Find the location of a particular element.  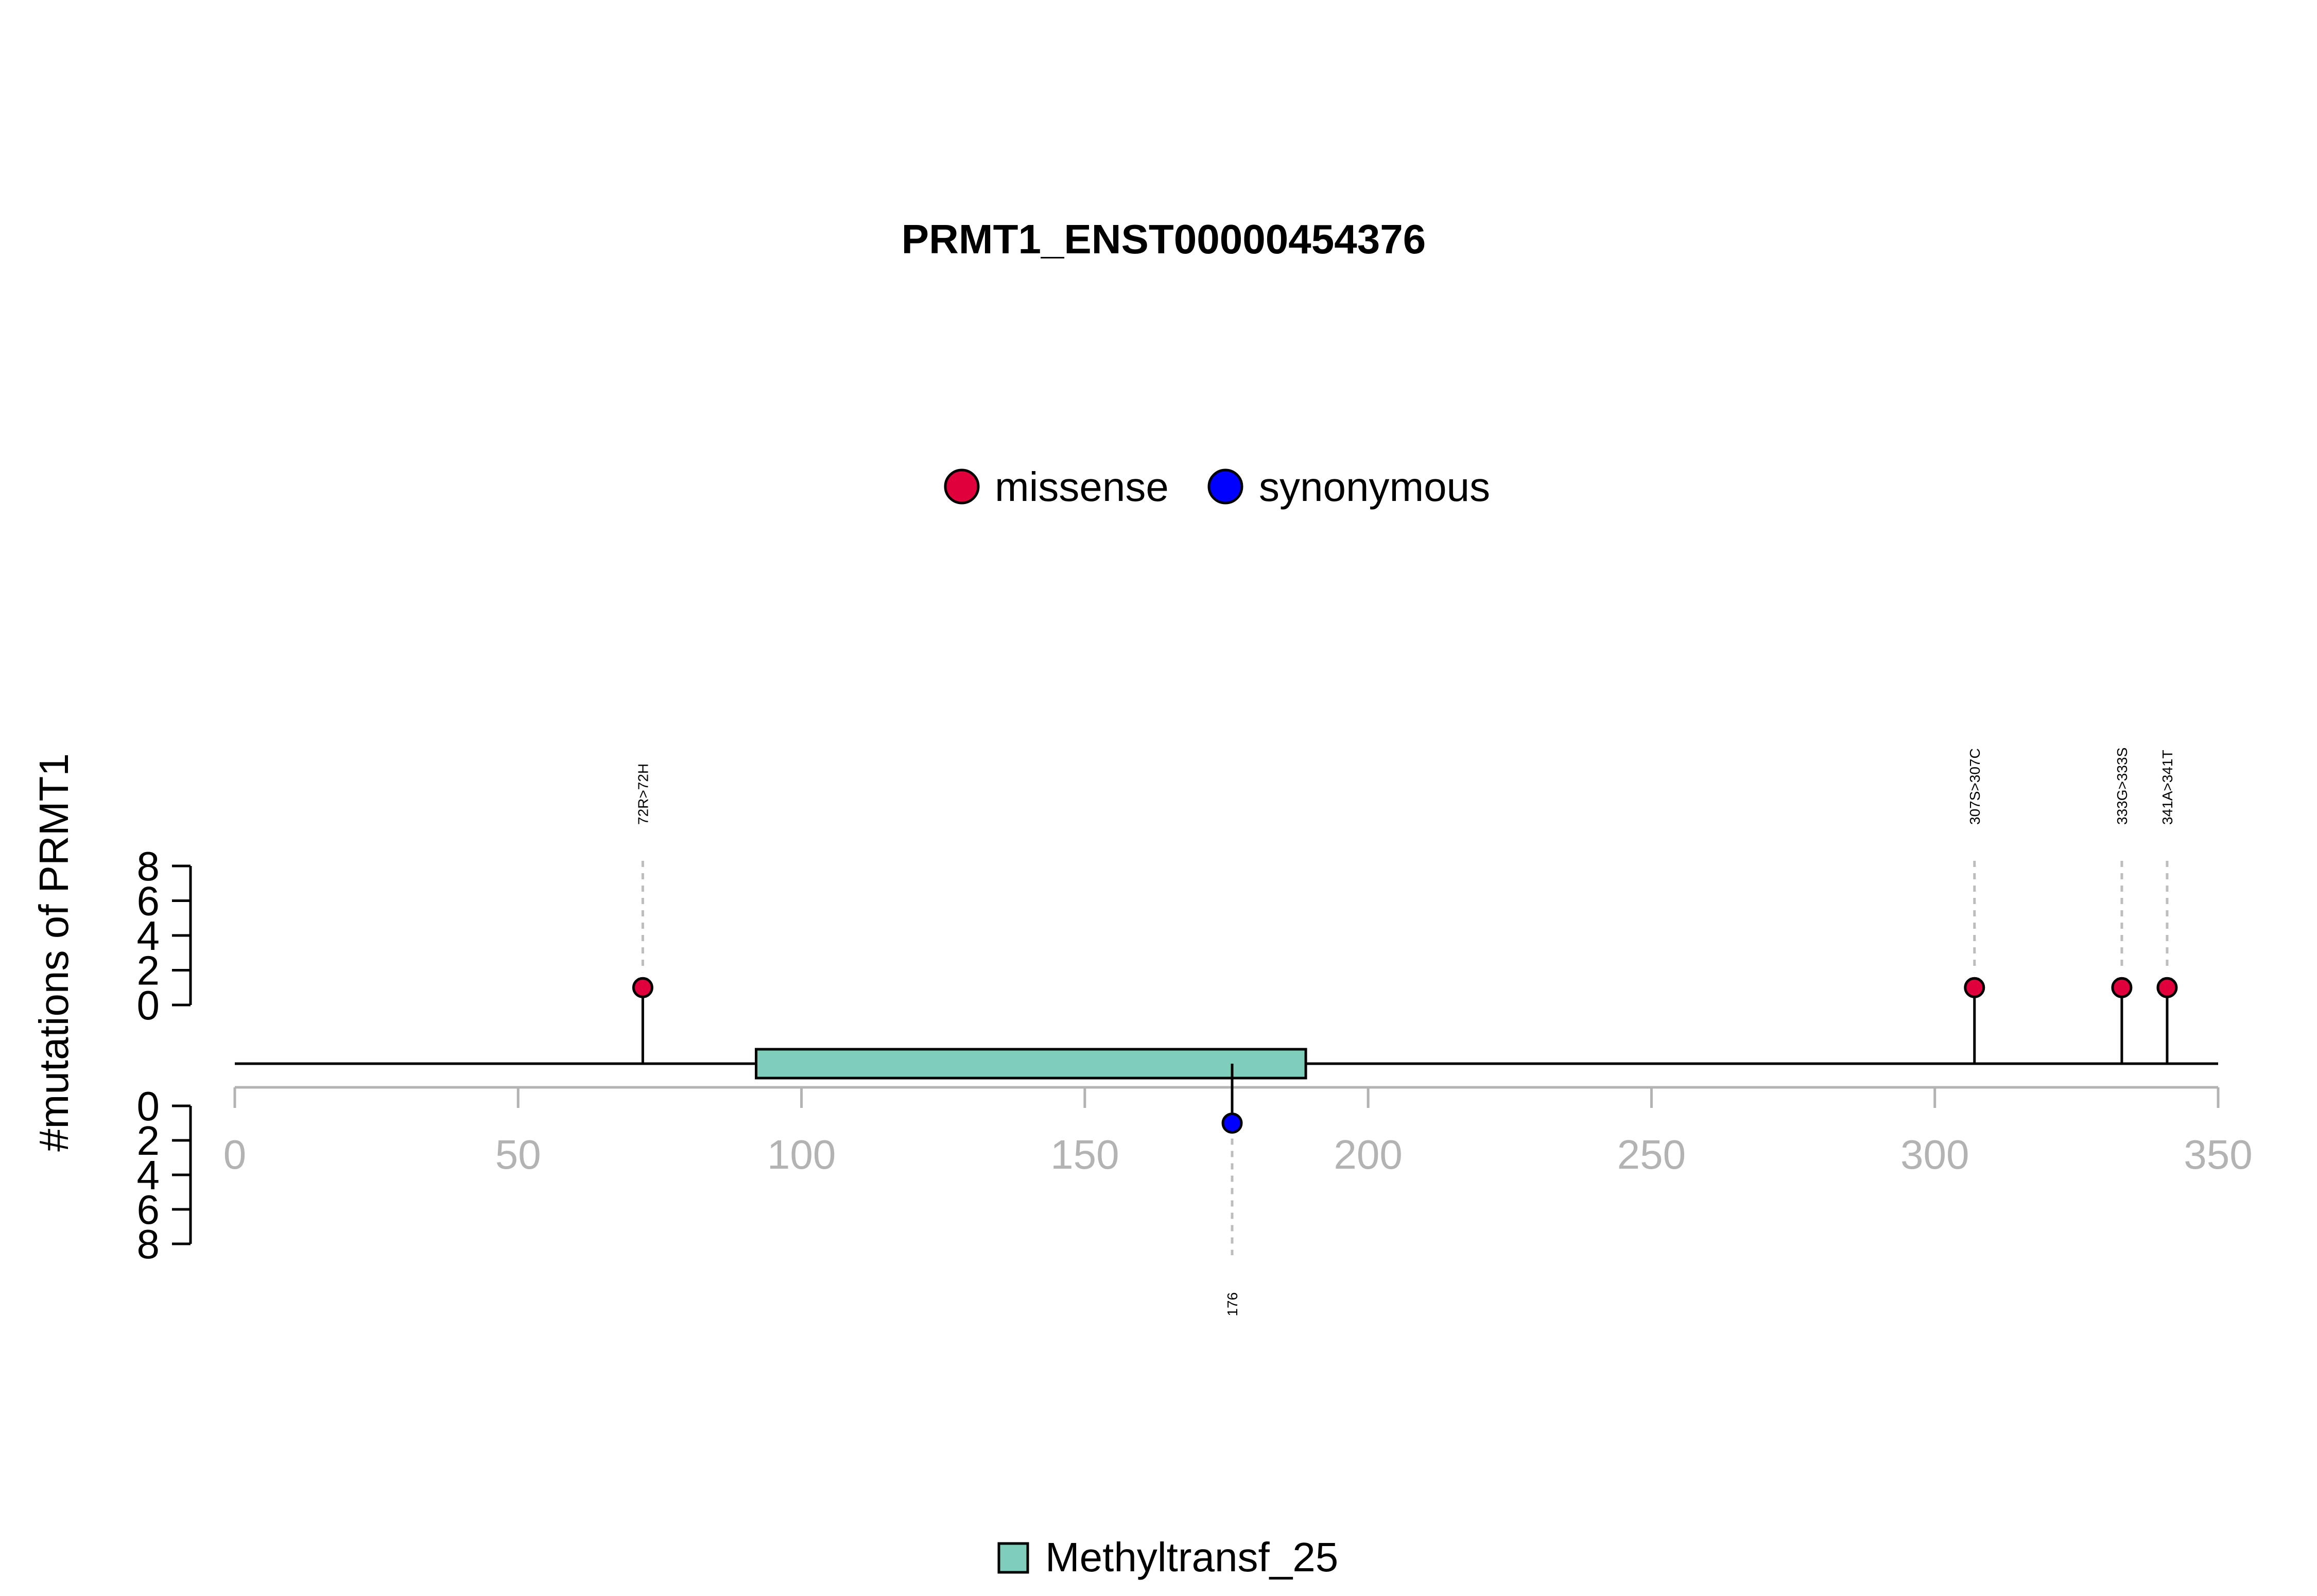

mutation-307S>307C: 307S>307C is located at coordinates (1974, 906).